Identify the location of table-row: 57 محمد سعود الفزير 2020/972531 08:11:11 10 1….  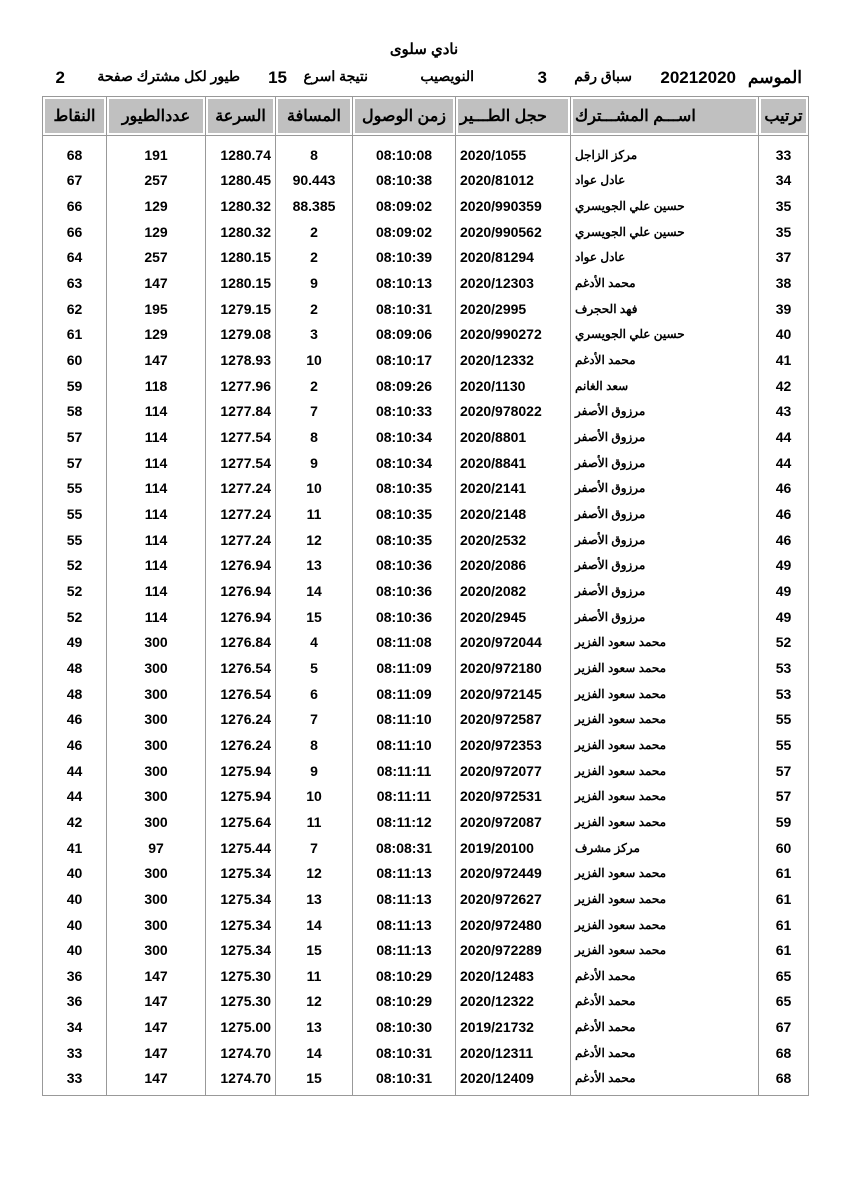
(425, 796).